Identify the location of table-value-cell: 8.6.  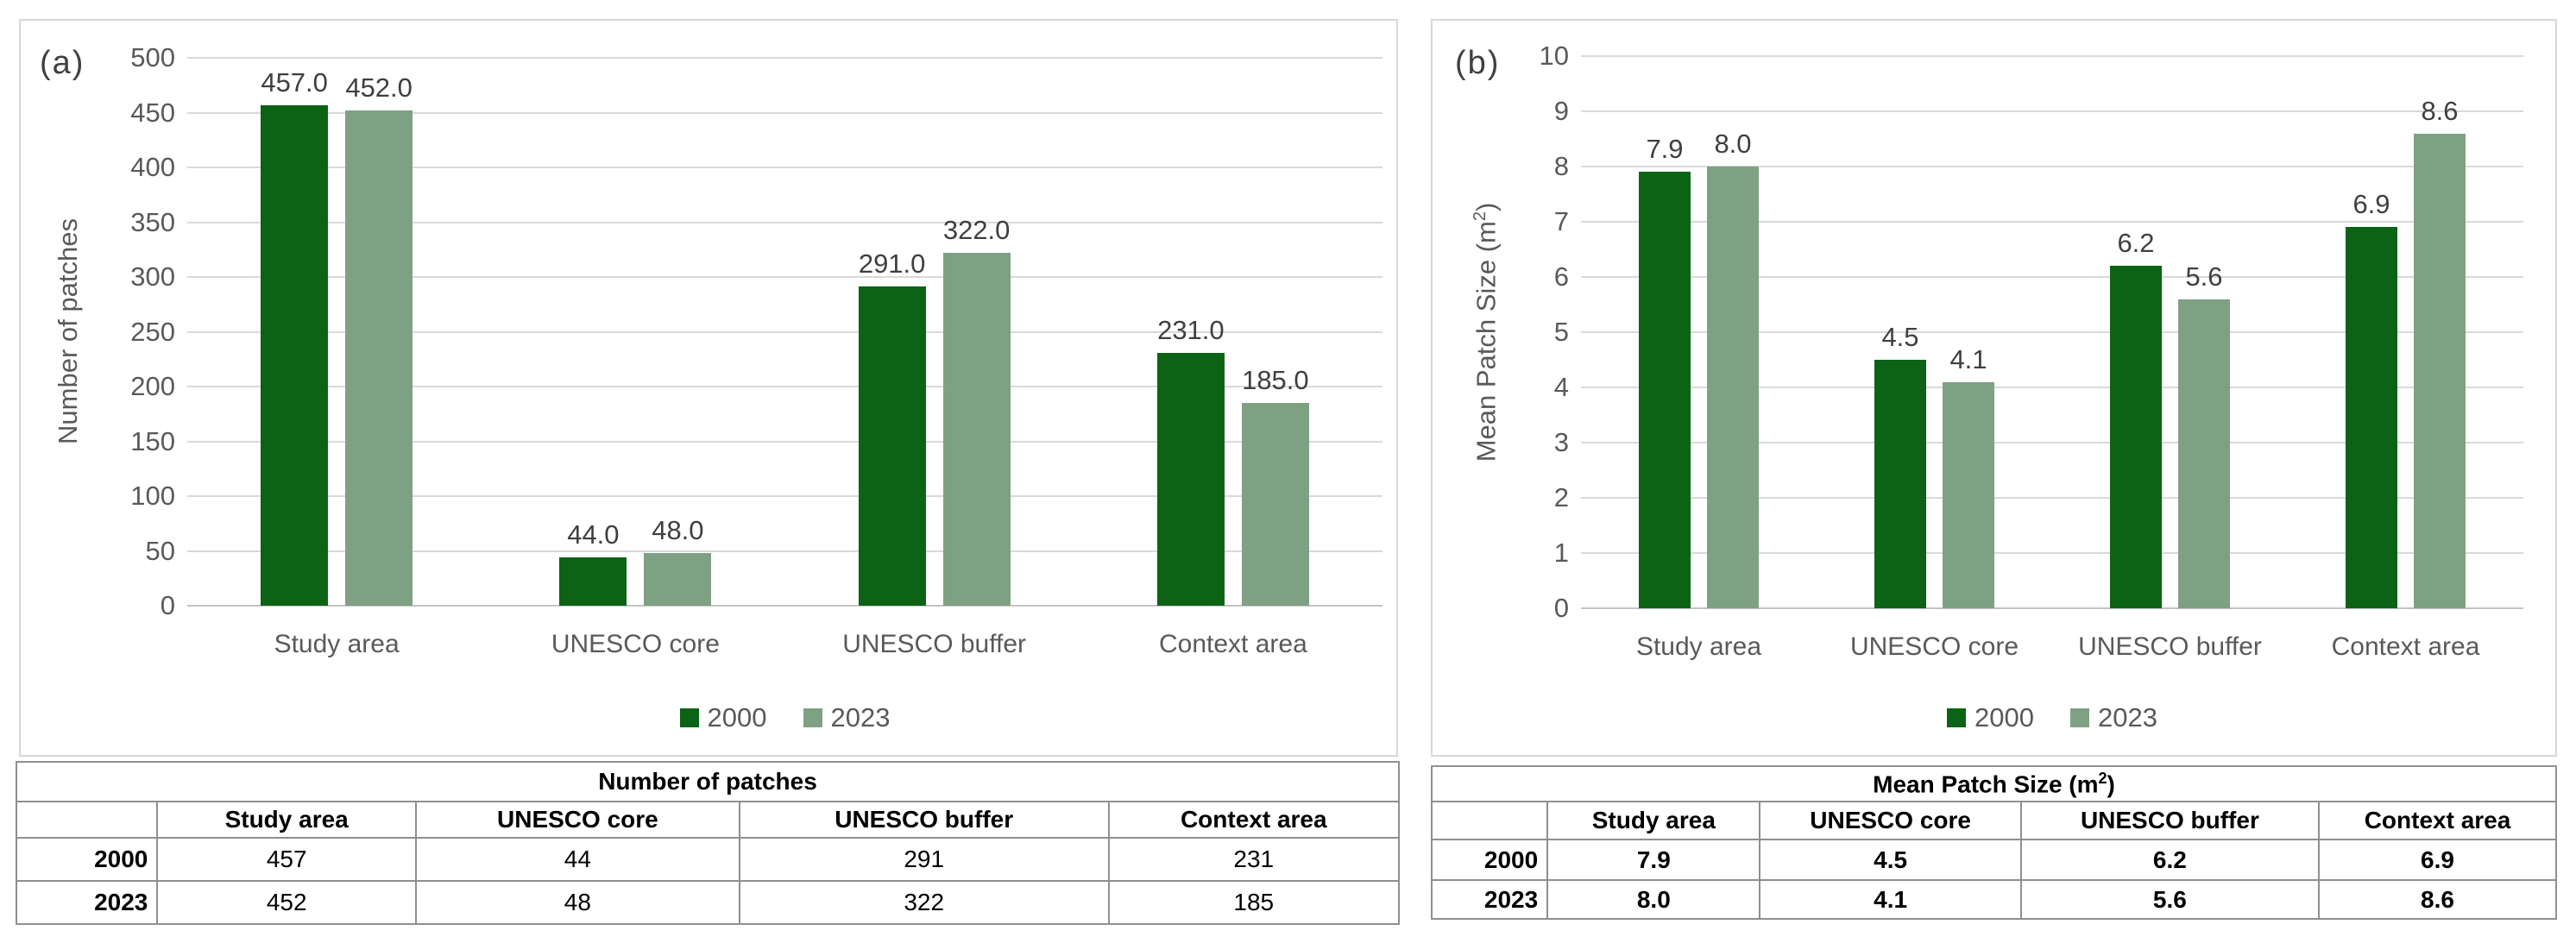
(2438, 899).